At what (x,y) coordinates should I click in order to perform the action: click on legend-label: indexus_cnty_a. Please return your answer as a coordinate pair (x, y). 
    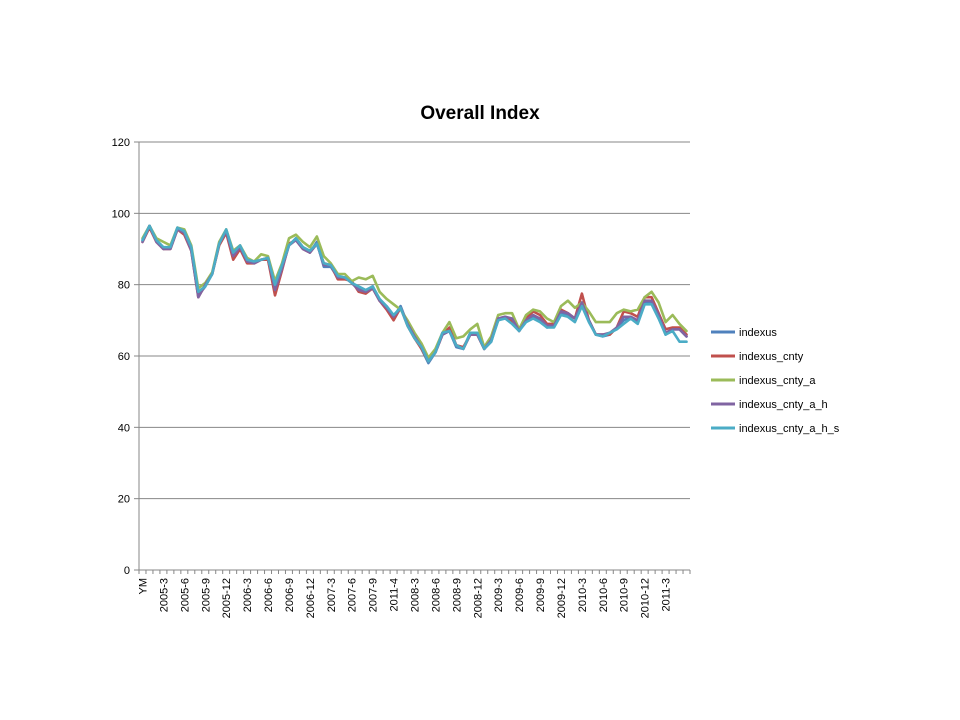
    Looking at the image, I should click on (777, 381).